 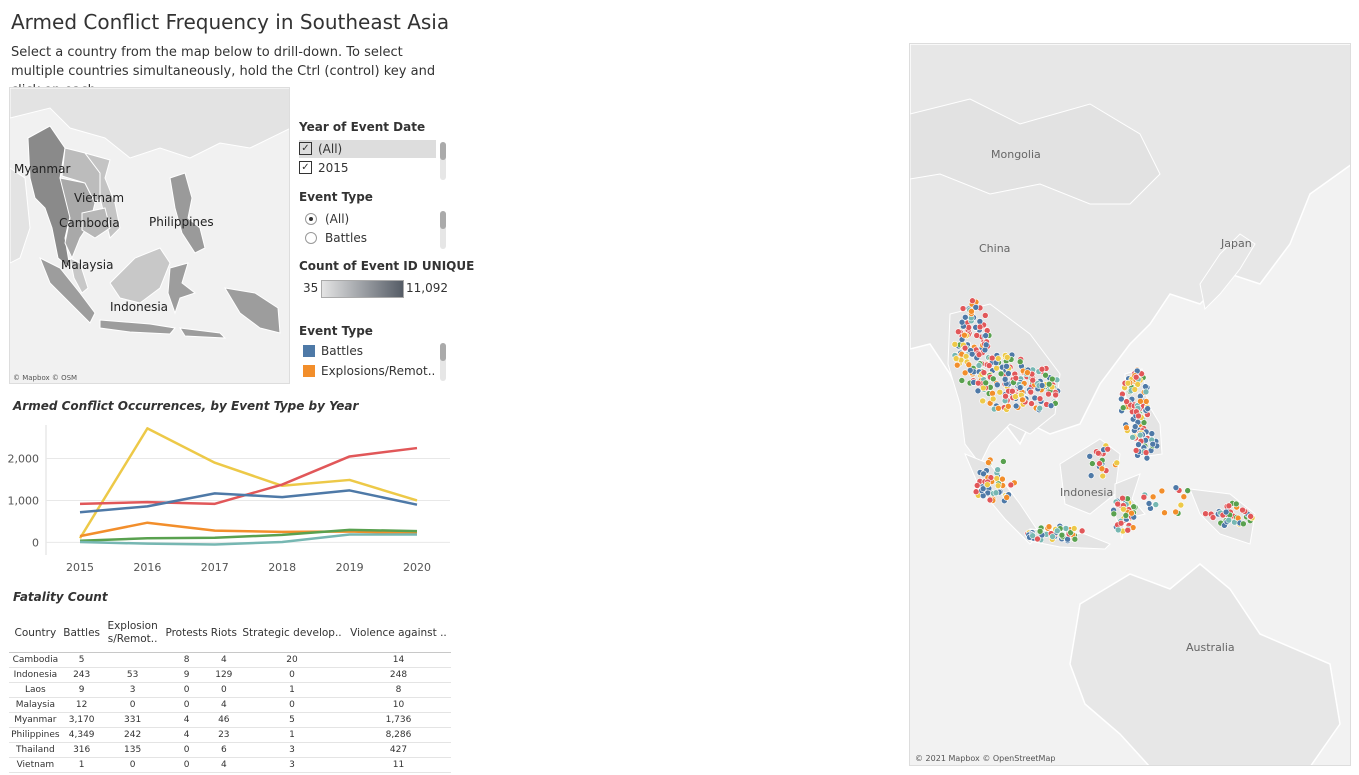 What do you see at coordinates (311, 218) in the screenshot?
I see `radio-selected-icon` at bounding box center [311, 218].